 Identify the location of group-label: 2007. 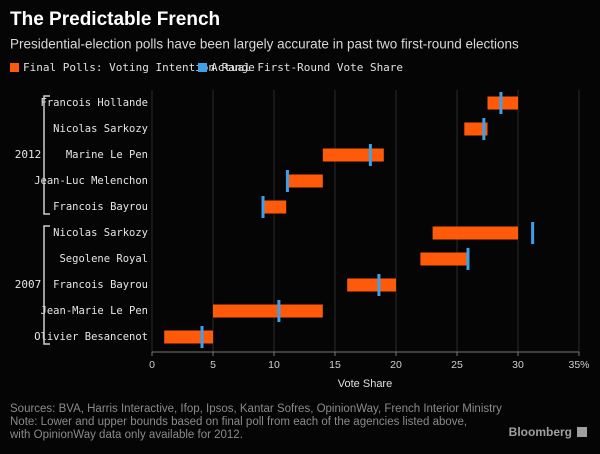
(28, 284).